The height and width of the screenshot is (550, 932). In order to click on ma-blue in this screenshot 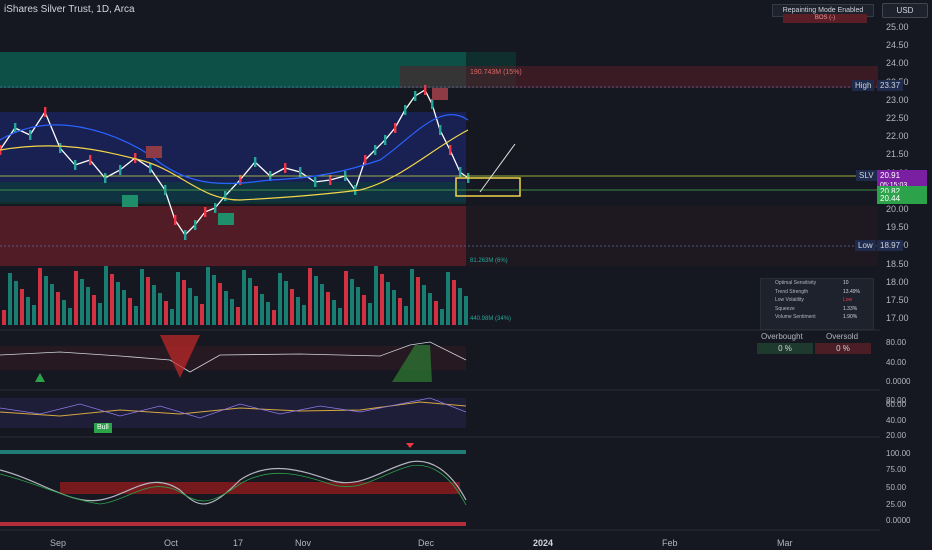, I will do `click(234, 149)`.